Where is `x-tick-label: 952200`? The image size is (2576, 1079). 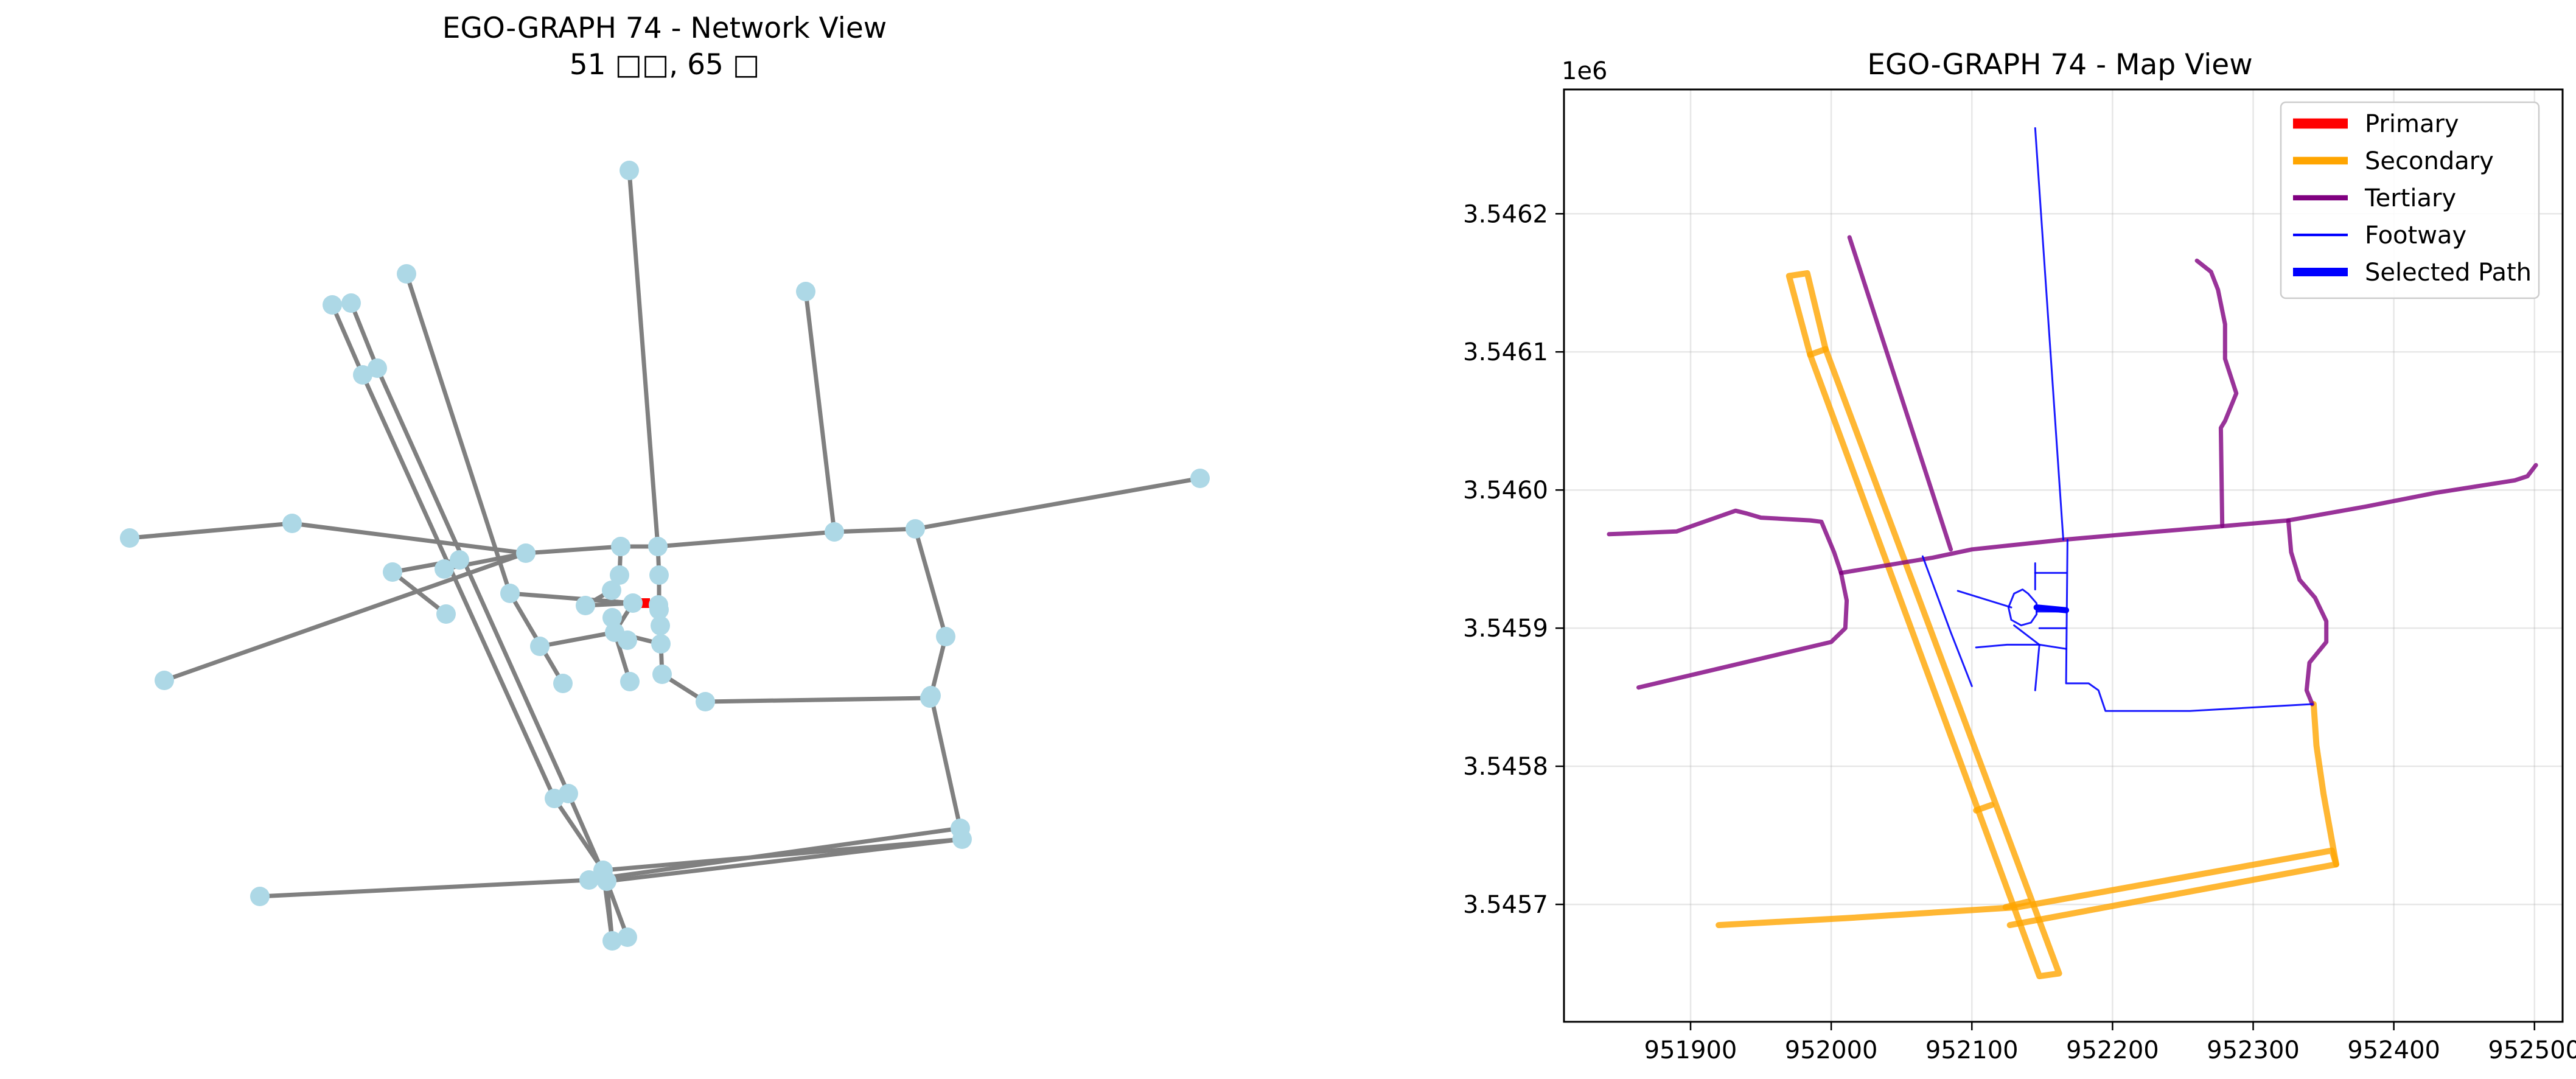 x-tick-label: 952200 is located at coordinates (2112, 1050).